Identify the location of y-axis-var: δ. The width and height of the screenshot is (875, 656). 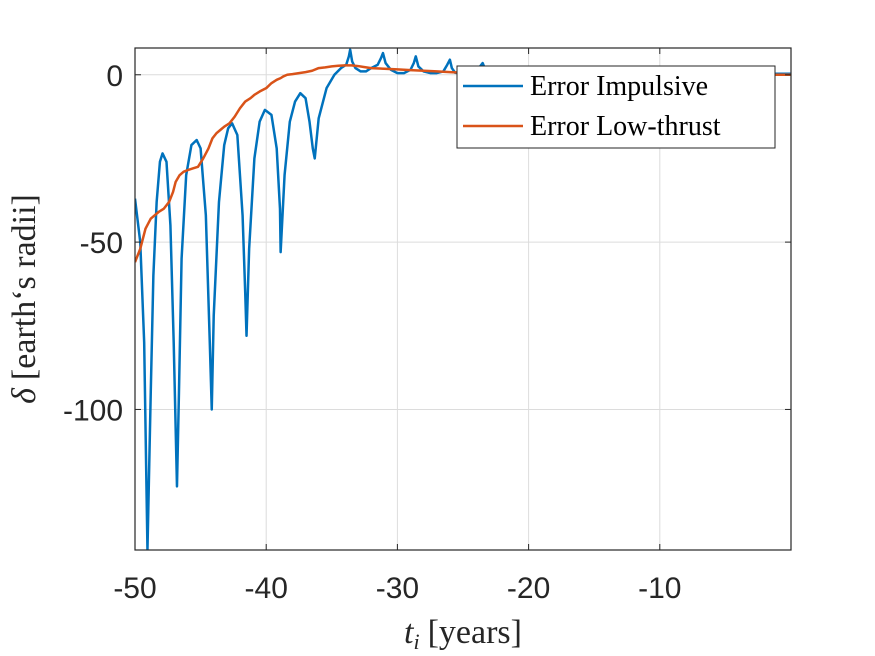
(24, 395).